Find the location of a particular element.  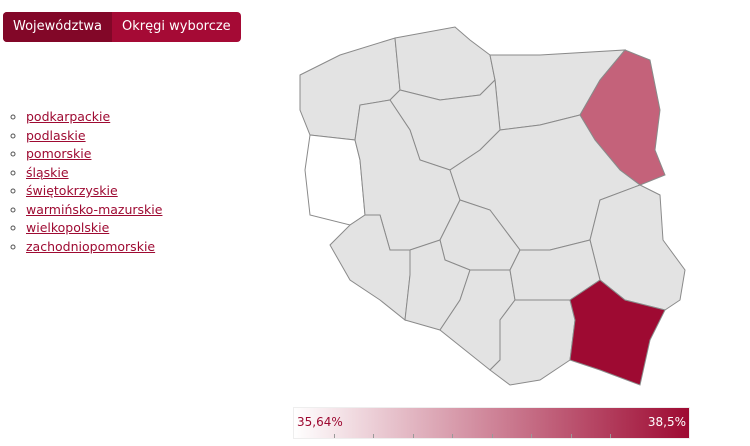

list-item: podlaskie is located at coordinates (94, 136).